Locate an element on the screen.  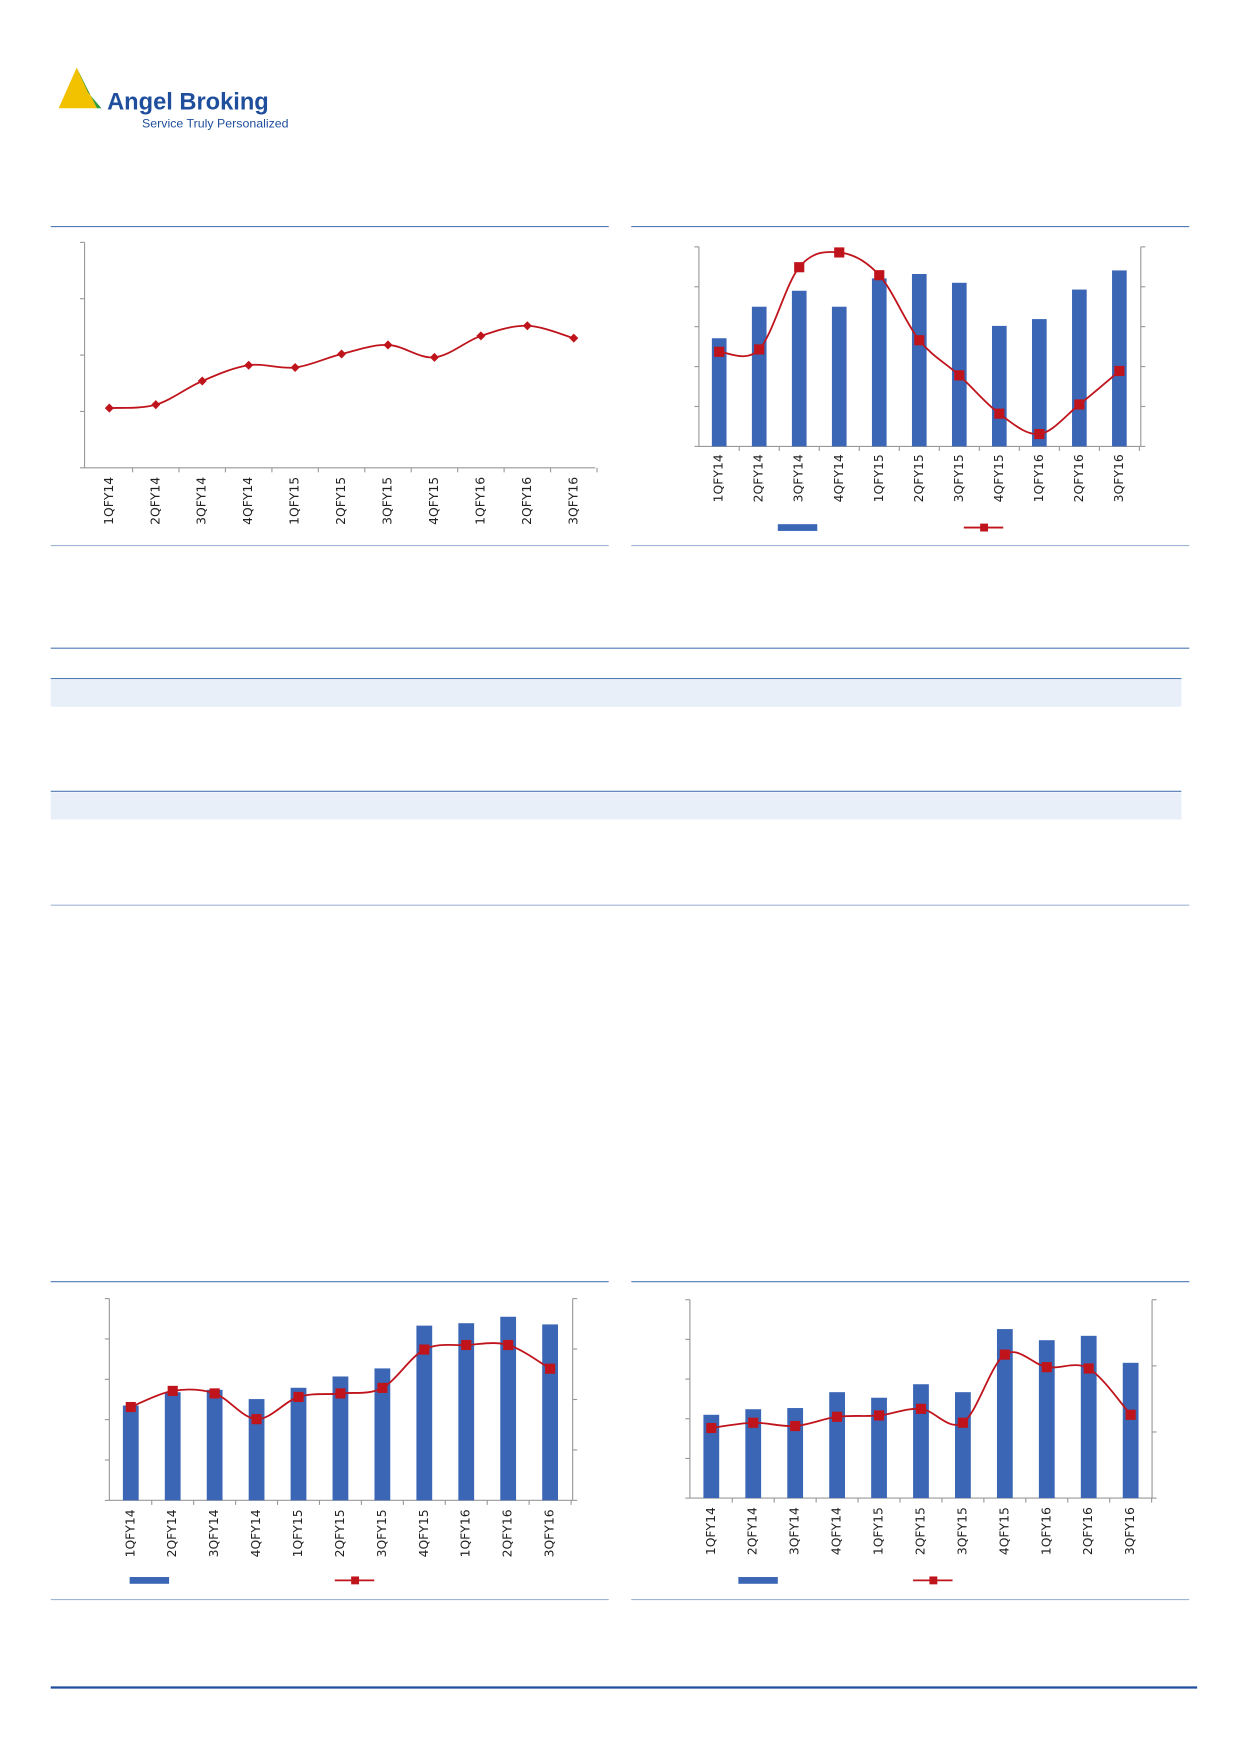
x-tick-label: 1QFY14 is located at coordinates (129, 1533).